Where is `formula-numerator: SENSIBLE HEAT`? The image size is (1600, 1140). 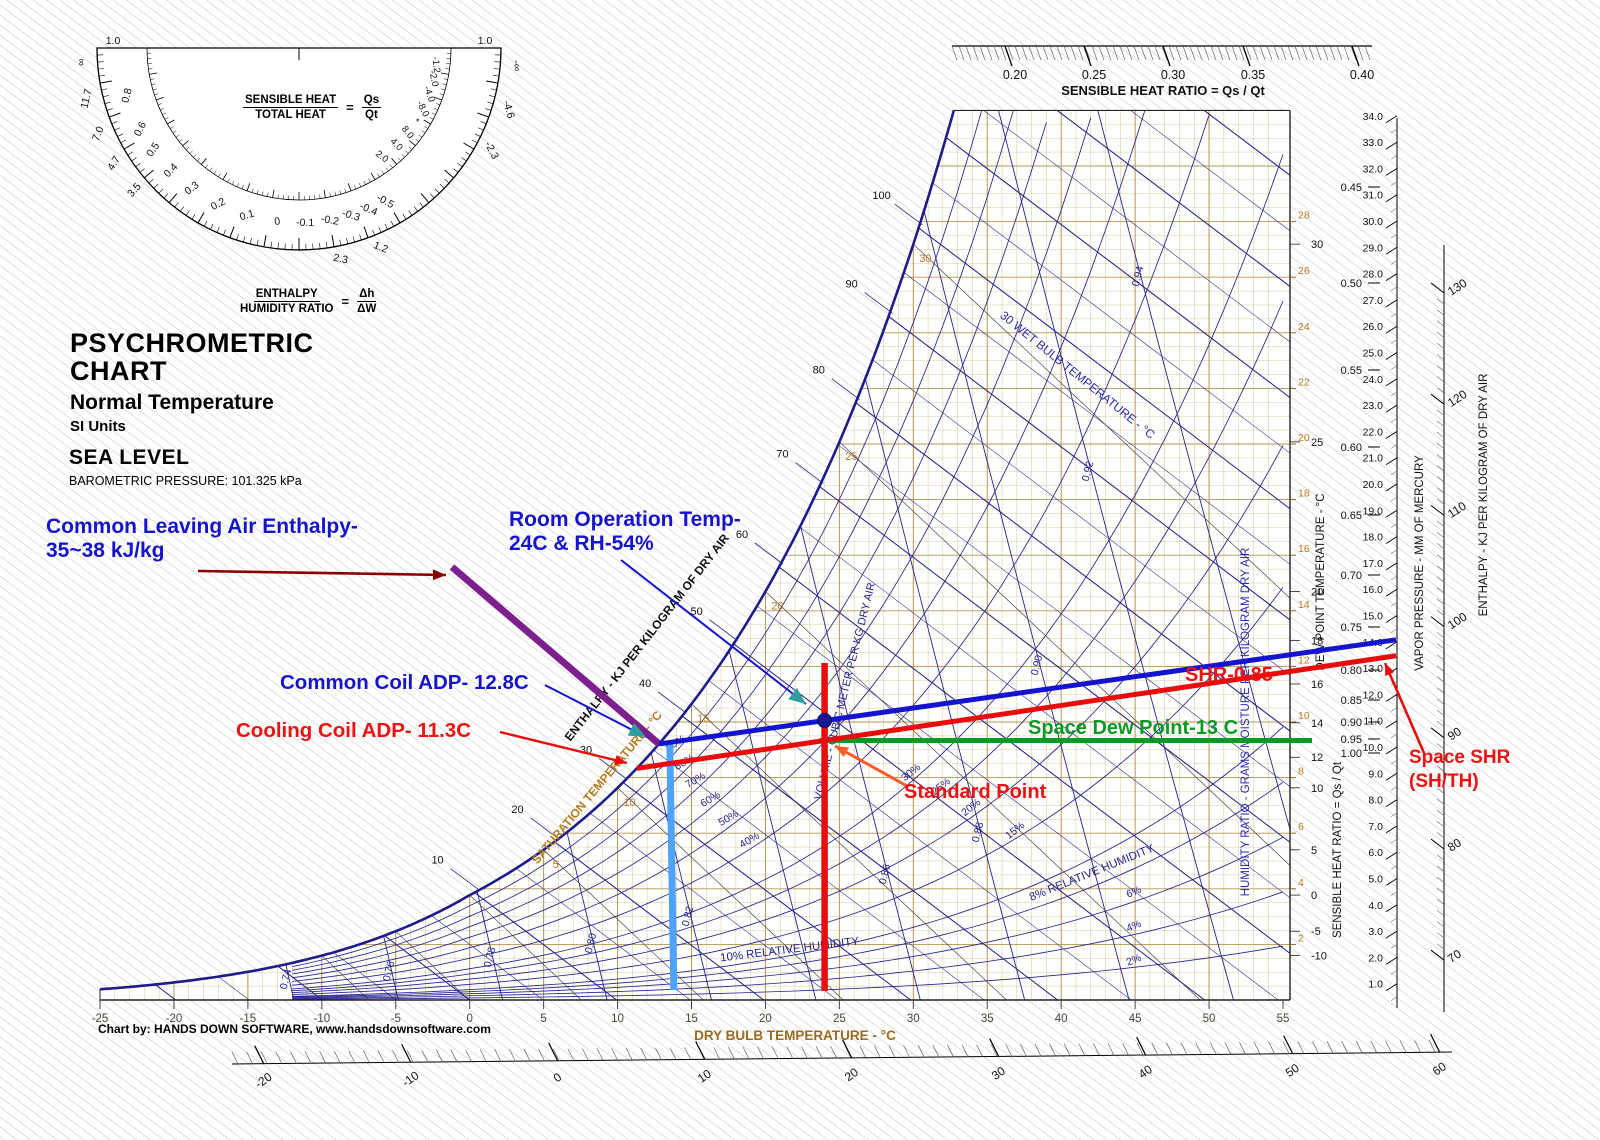
formula-numerator: SENSIBLE HEAT is located at coordinates (291, 101).